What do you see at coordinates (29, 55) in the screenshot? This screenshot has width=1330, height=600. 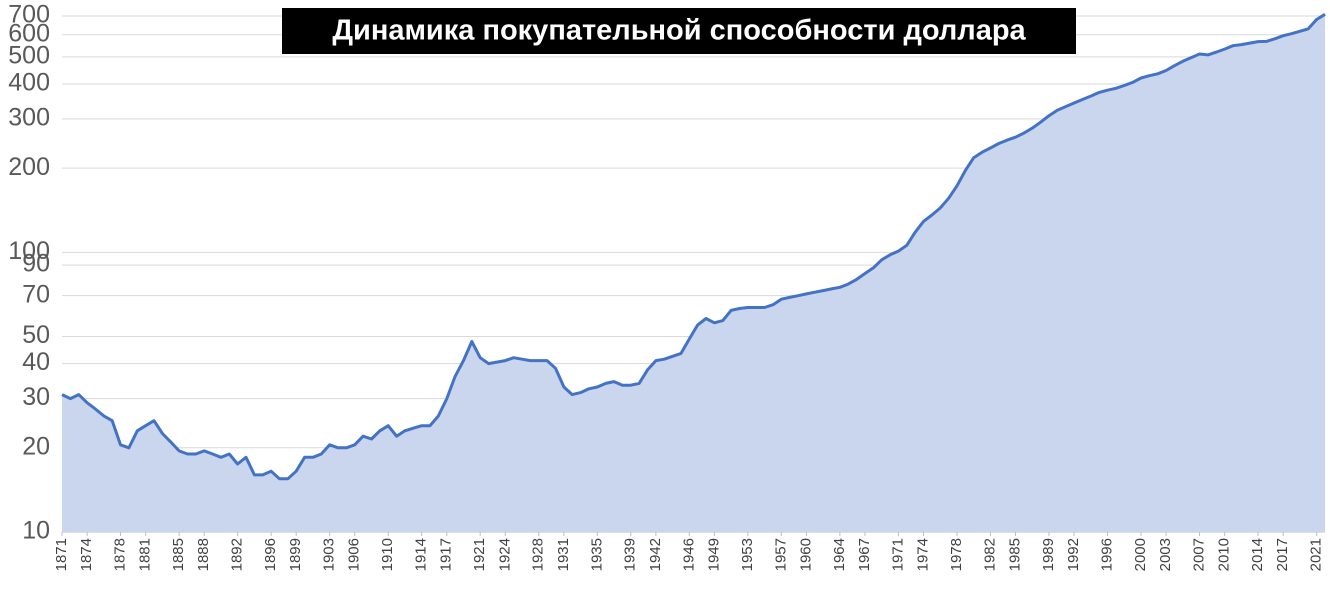 I see `y-tick-label: 500` at bounding box center [29, 55].